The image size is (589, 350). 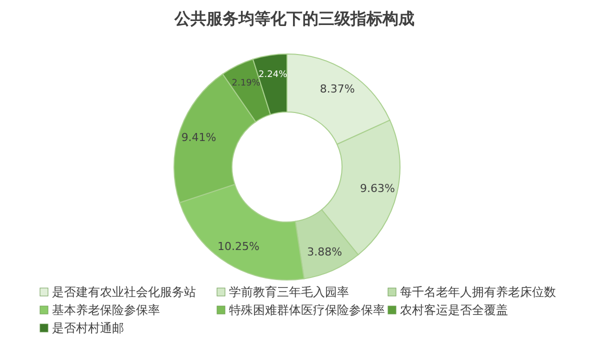 What do you see at coordinates (88, 328) in the screenshot?
I see `legend-label: 是否村村通邮` at bounding box center [88, 328].